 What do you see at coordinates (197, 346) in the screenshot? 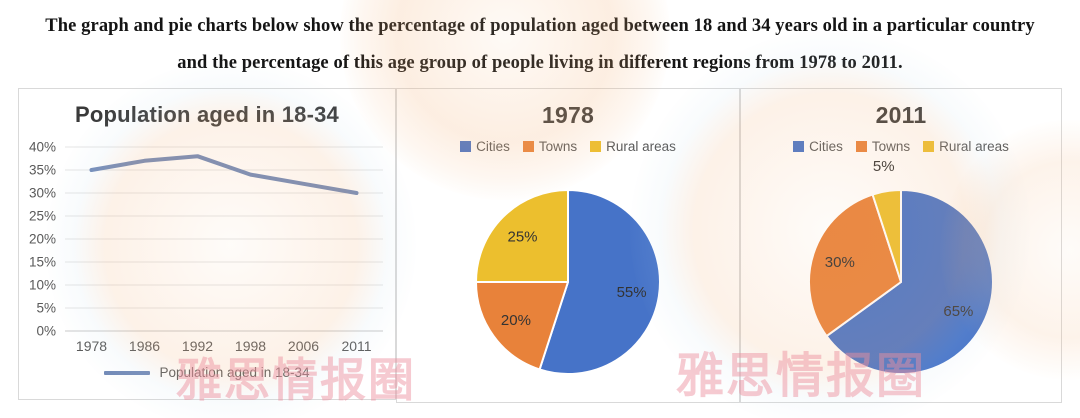
I see `x-tick-label: 1992` at bounding box center [197, 346].